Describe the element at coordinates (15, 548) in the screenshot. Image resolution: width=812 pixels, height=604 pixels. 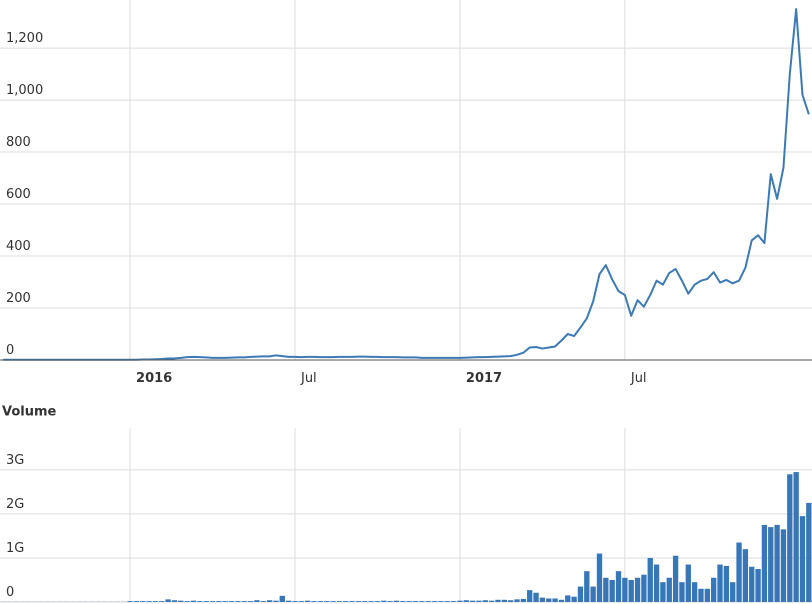
I see `y-tick-label: 1G` at that location.